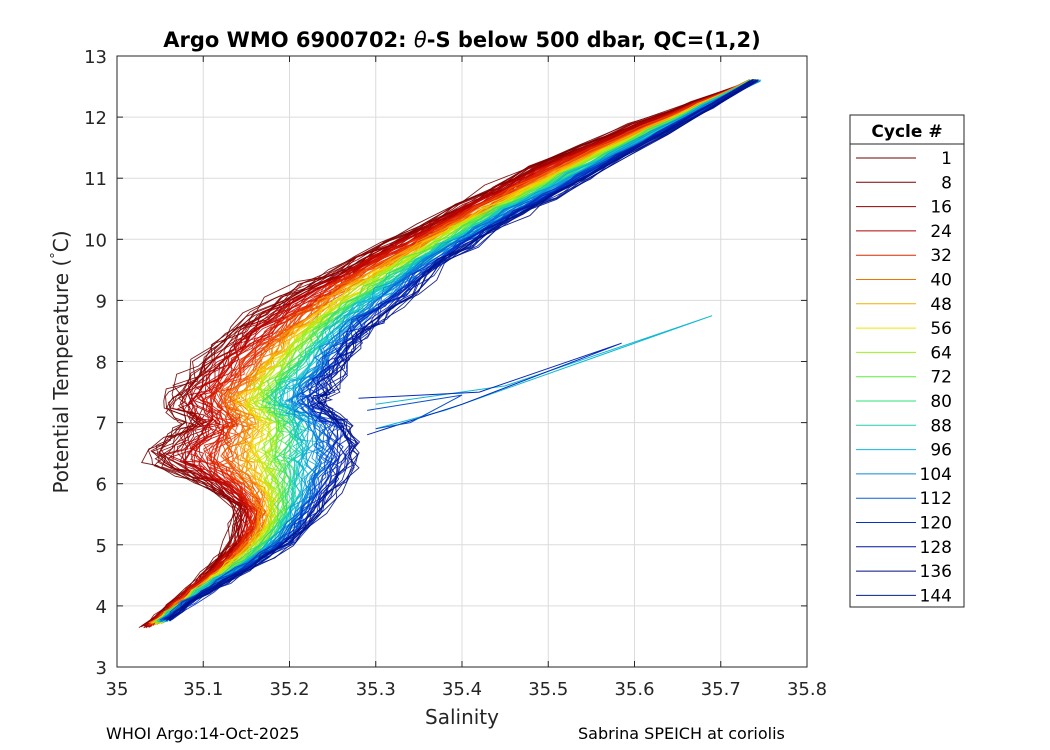 The width and height of the screenshot is (1050, 750). What do you see at coordinates (941, 208) in the screenshot?
I see `legend-label: 16` at bounding box center [941, 208].